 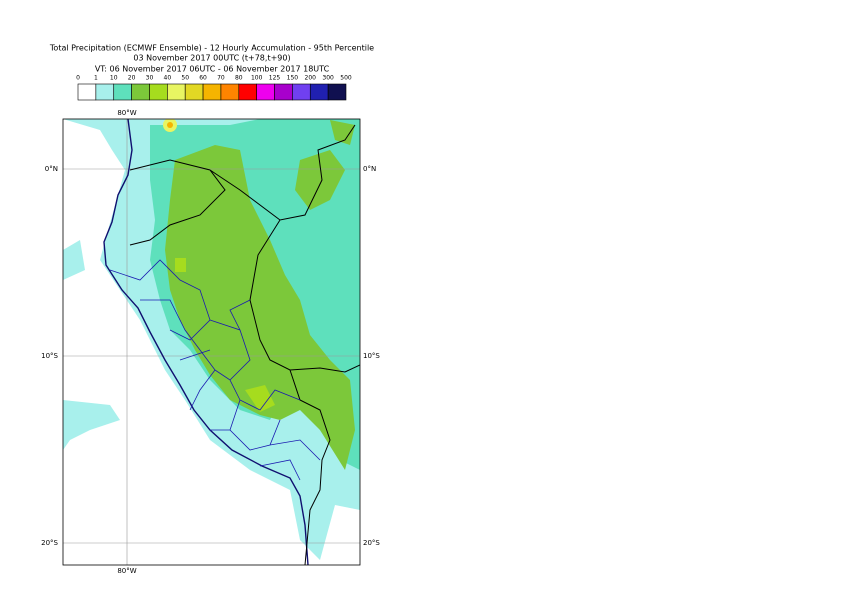 What do you see at coordinates (239, 78) in the screenshot?
I see `legend-label: 80` at bounding box center [239, 78].